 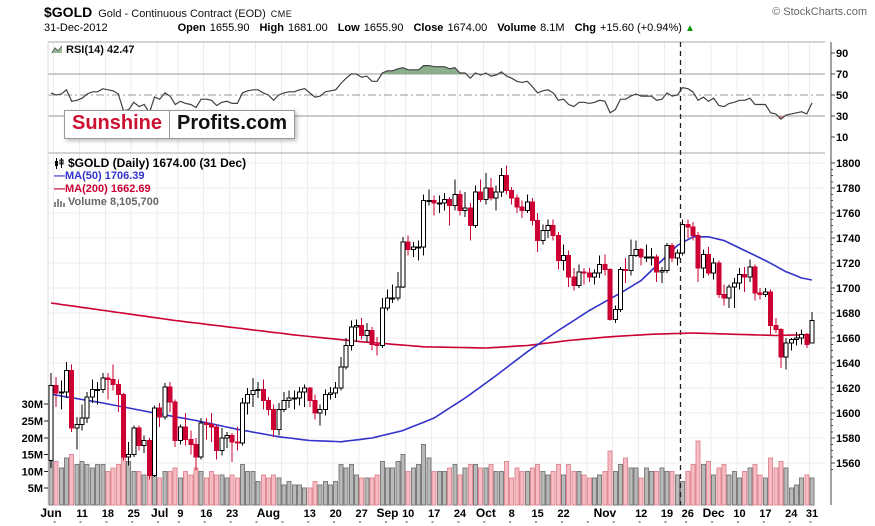 What do you see at coordinates (689, 28) in the screenshot?
I see `up-triangle-icon: ▲` at bounding box center [689, 28].